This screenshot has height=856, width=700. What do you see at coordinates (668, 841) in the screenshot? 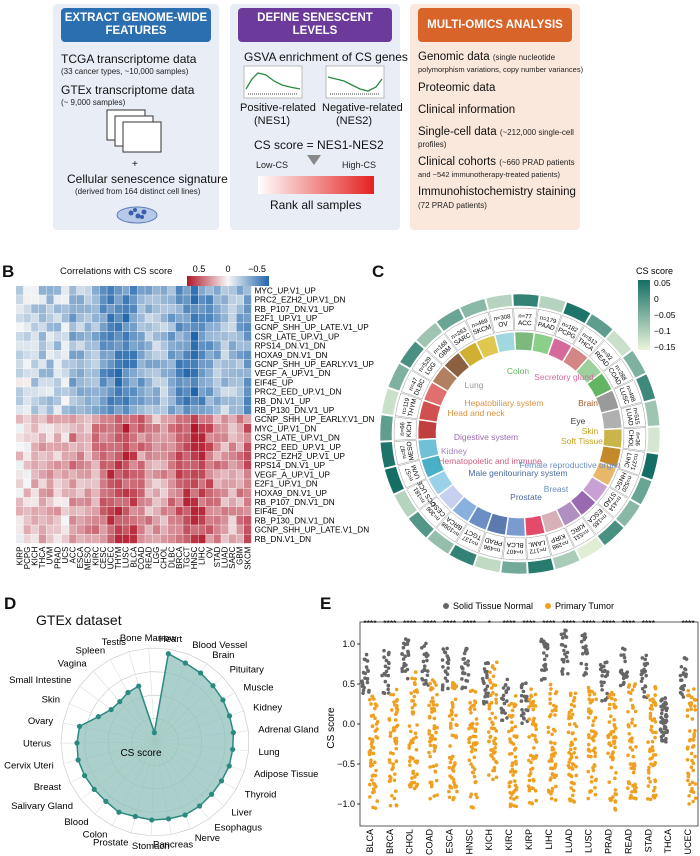
I see `group-label: THCA` at bounding box center [668, 841].